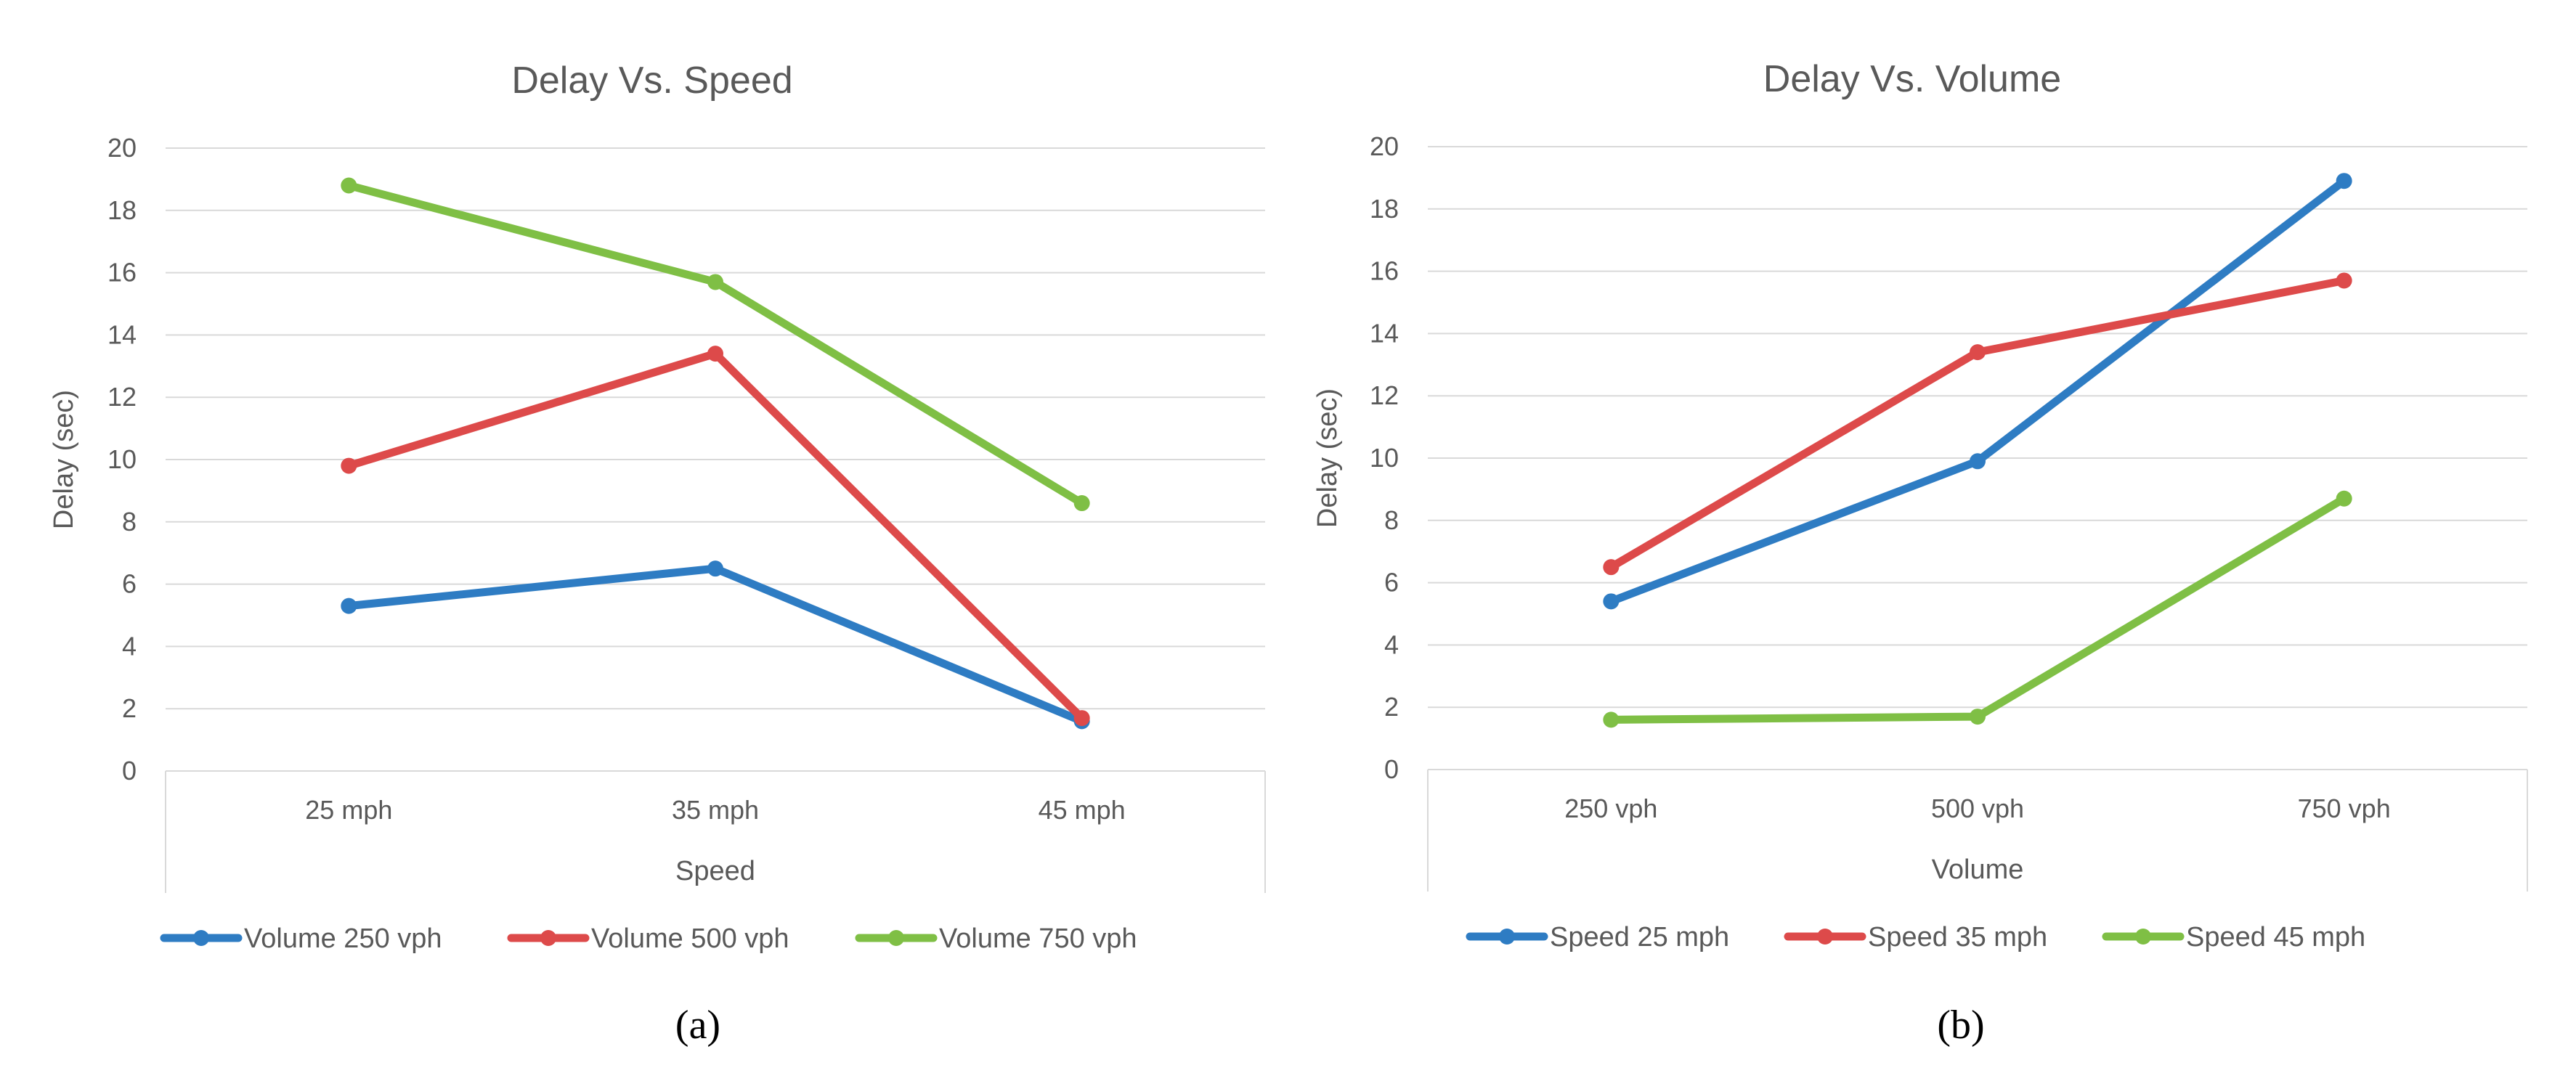 The height and width of the screenshot is (1089, 2576). I want to click on legend-item: Speed 35 mph, so click(1915, 937).